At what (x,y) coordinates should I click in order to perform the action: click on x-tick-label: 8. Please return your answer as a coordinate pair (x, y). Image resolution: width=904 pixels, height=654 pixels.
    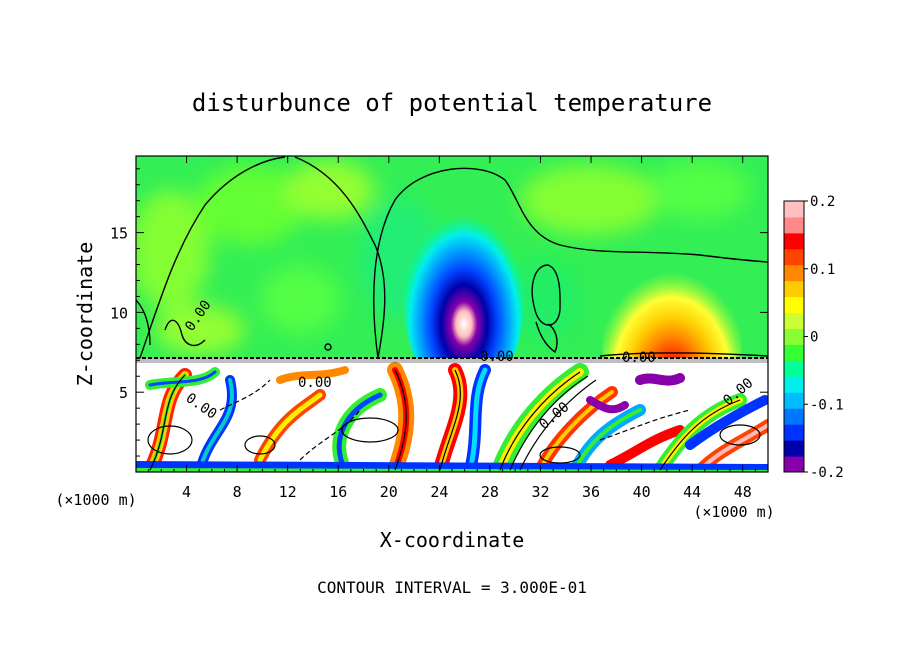
    Looking at the image, I should click on (237, 492).